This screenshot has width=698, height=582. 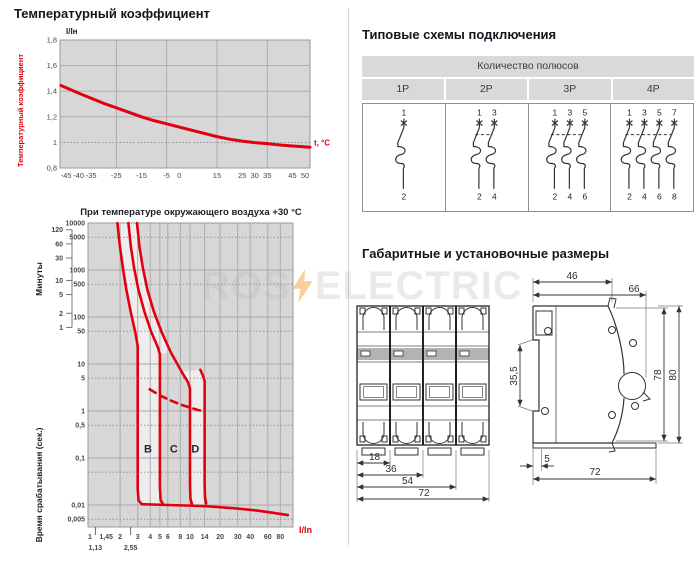 I want to click on svg-text: -40, so click(x=78, y=175).